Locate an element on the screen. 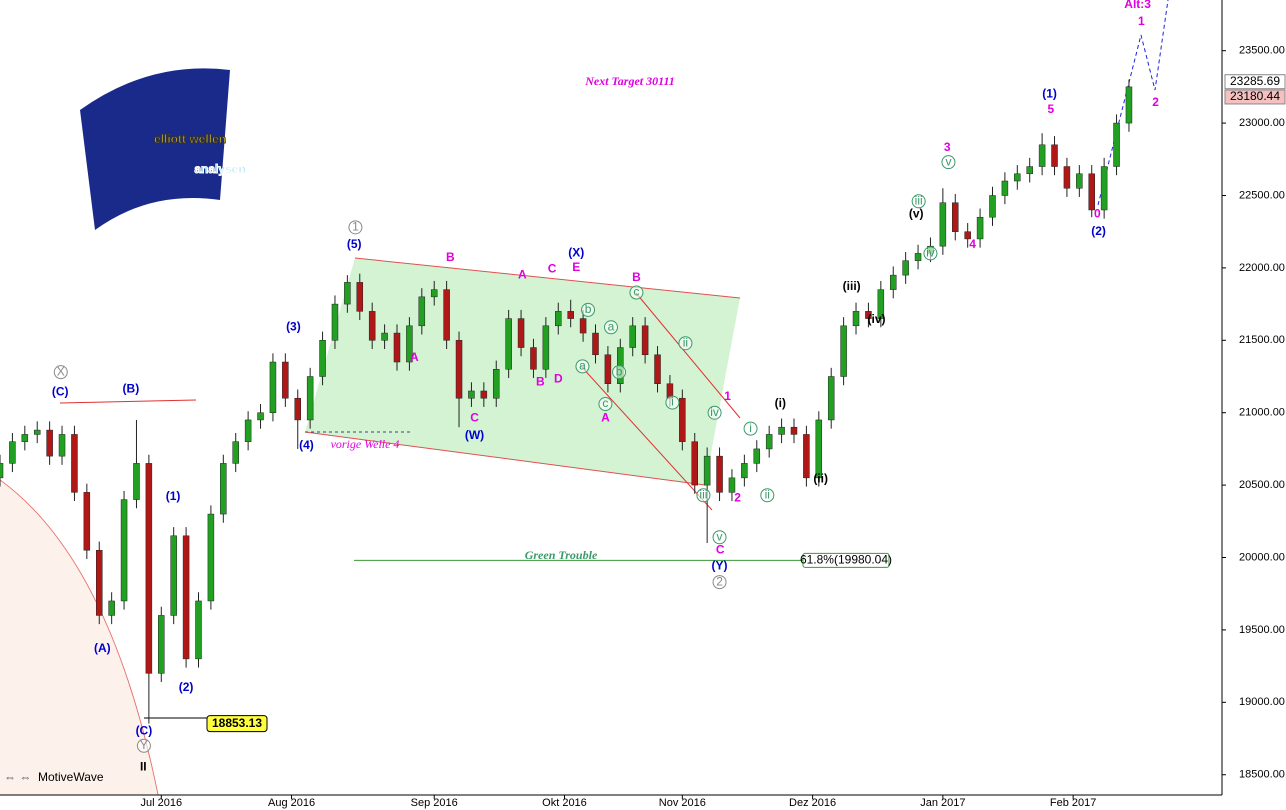 The image size is (1286, 810). wave-label: (1) is located at coordinates (173, 496).